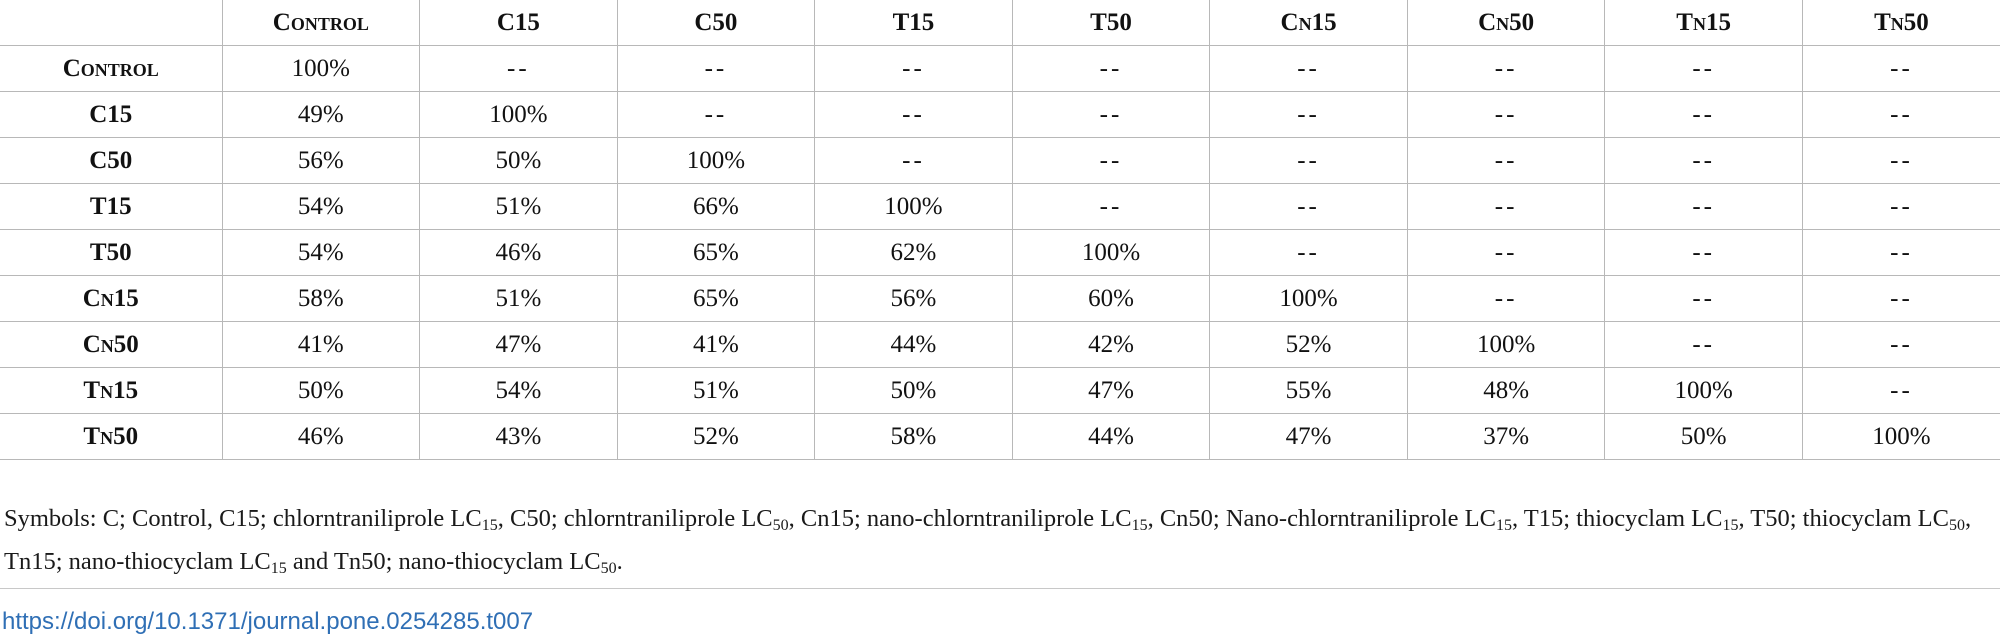  I want to click on row-header: Tn50, so click(111, 436).